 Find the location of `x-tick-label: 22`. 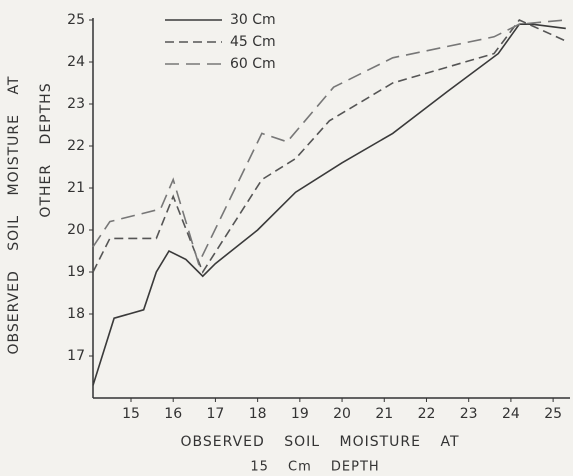

x-tick-label: 22 is located at coordinates (427, 414).